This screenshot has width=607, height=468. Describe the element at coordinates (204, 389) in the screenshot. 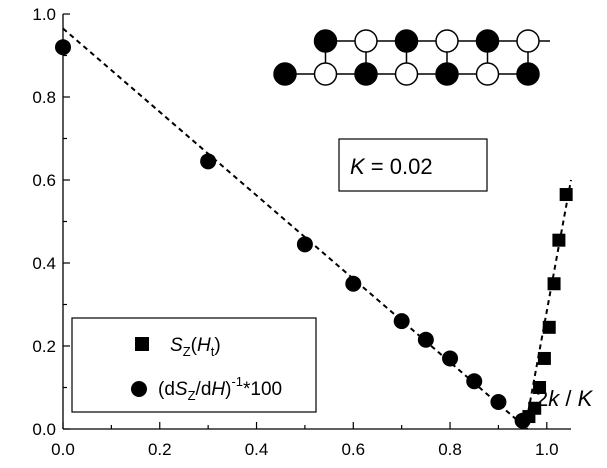

I see `legend-dsz-slash: /d` at that location.